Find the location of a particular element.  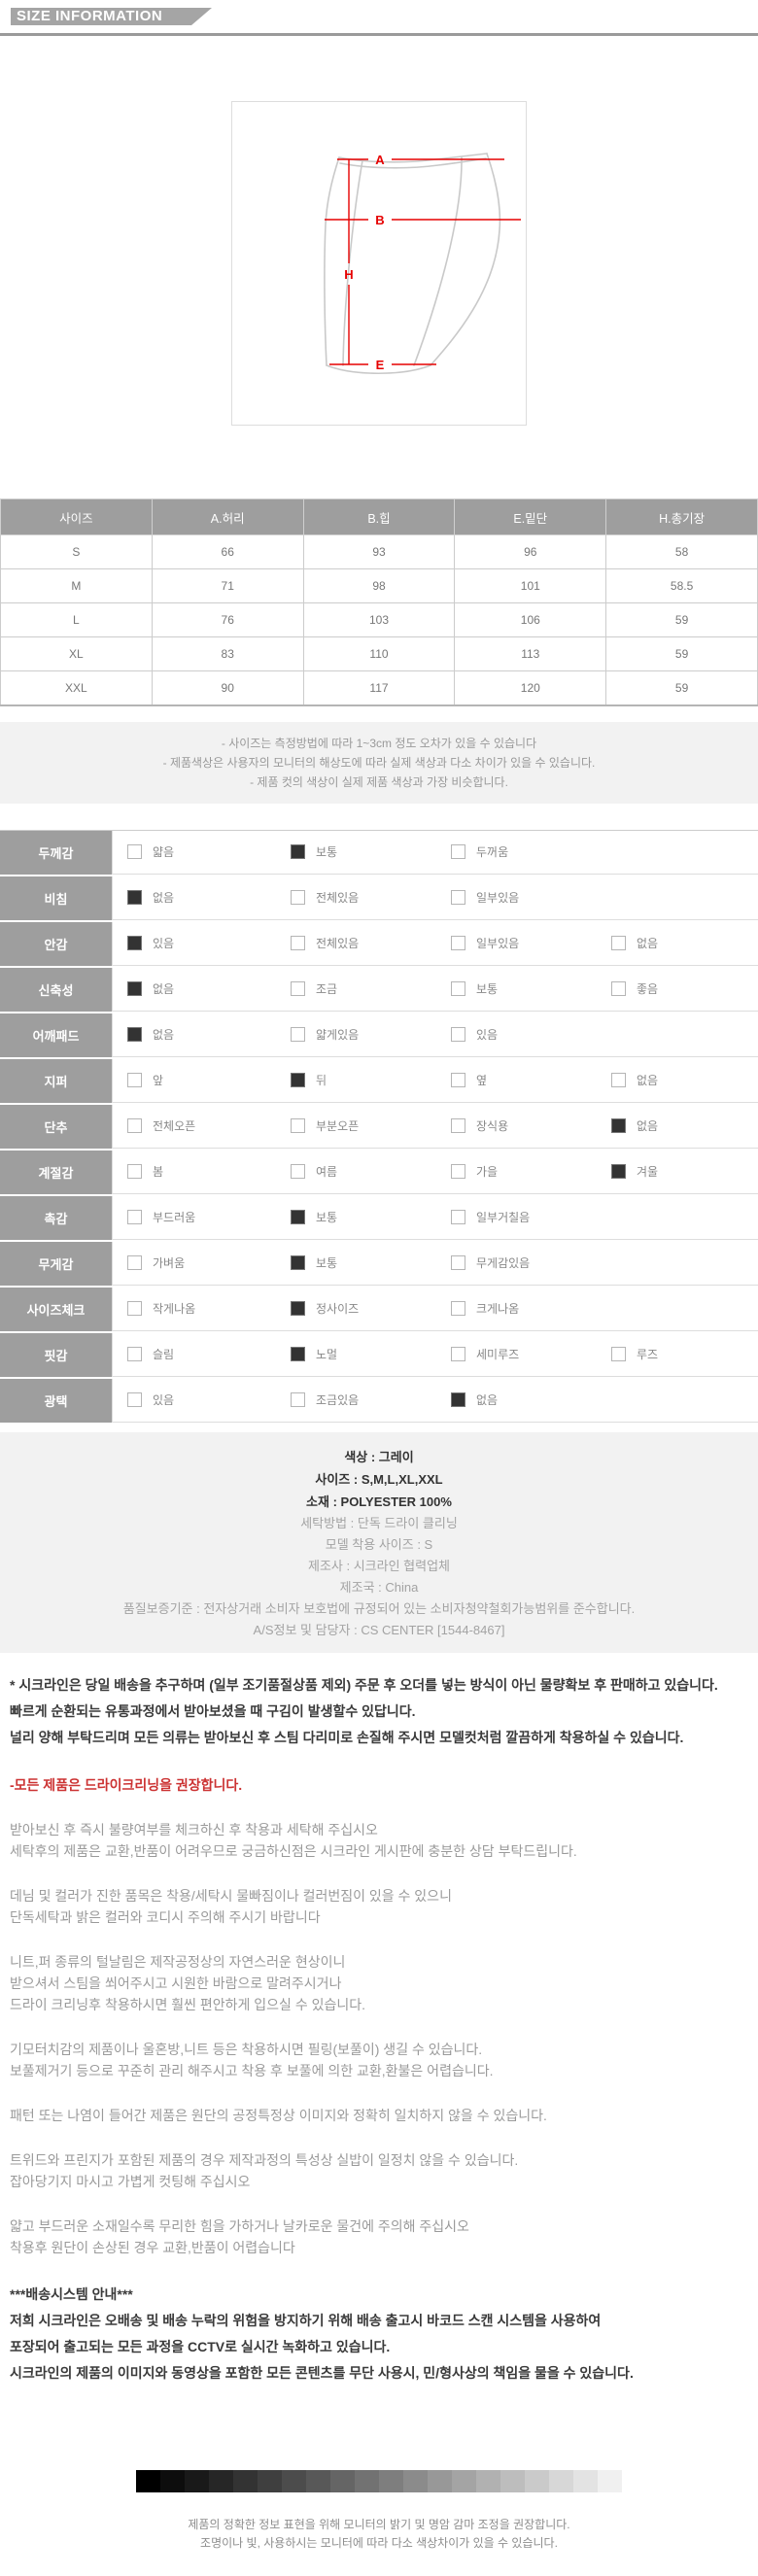

info-line: 모델 착용 사이즈 : S is located at coordinates (379, 1544).